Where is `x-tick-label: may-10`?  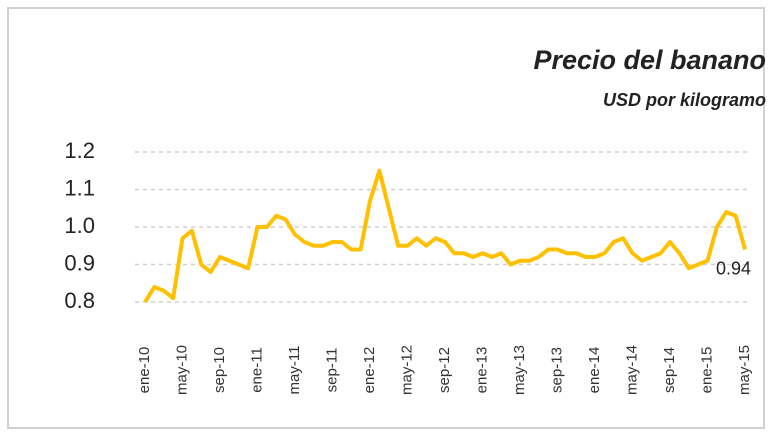
x-tick-label: may-10 is located at coordinates (181, 370).